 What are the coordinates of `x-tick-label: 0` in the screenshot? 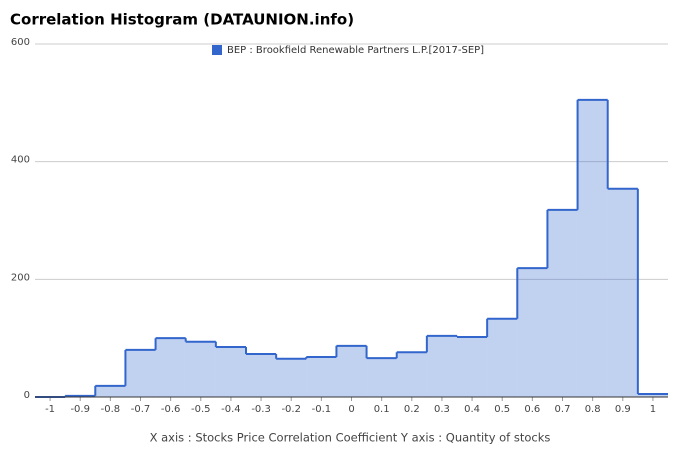 It's located at (351, 409).